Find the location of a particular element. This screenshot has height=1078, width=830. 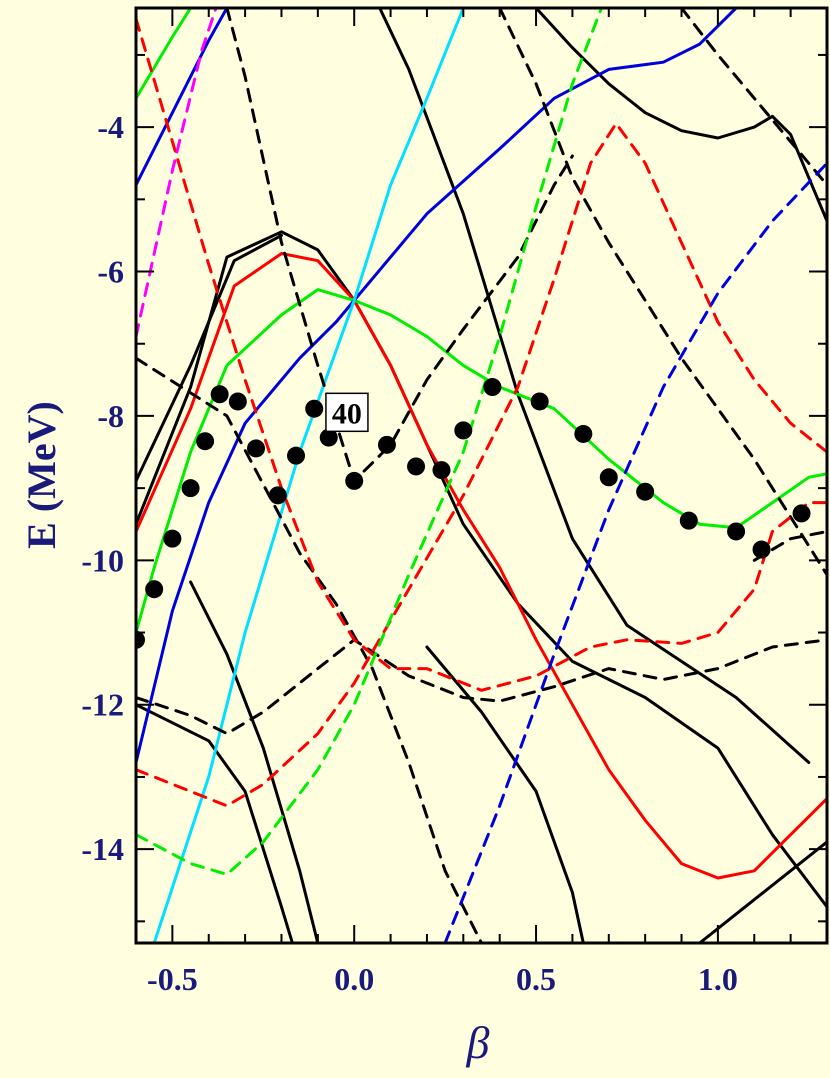

series-line-13-blue-solid is located at coordinates (182, 97).